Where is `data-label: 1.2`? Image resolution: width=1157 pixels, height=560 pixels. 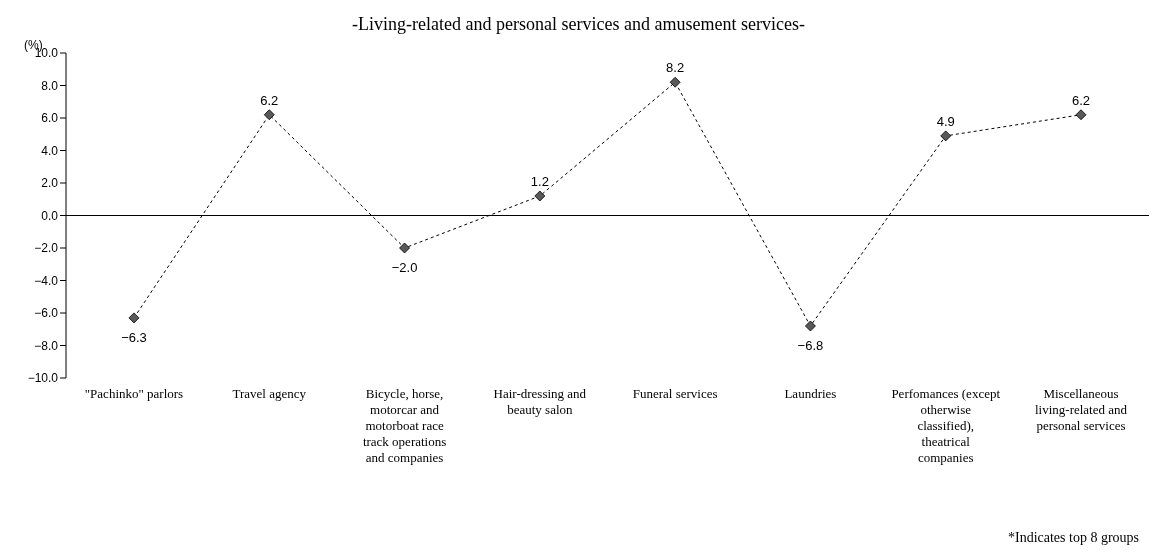
data-label: 1.2 is located at coordinates (539, 181).